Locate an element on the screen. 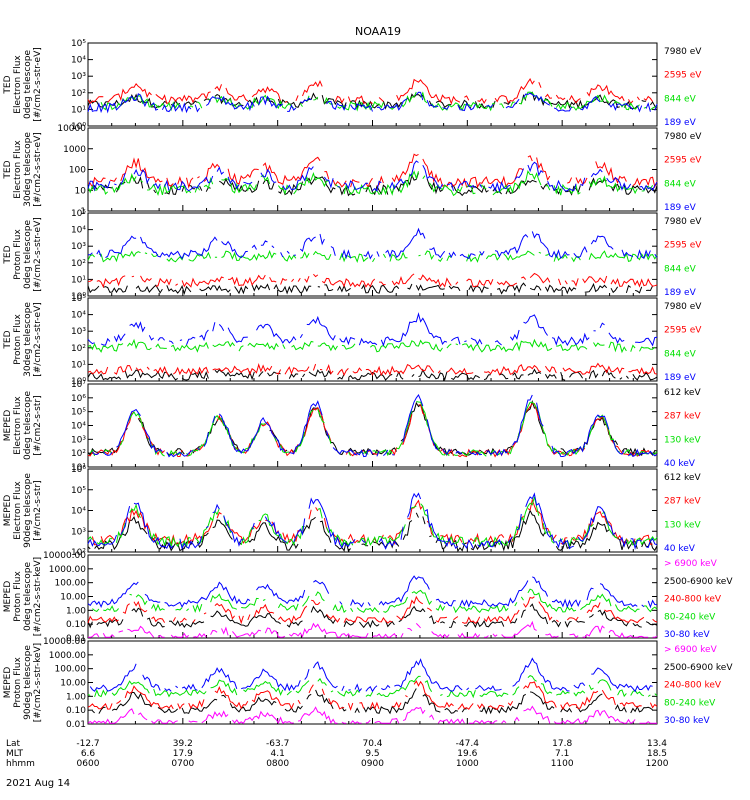  y-tick-label: 100.00 is located at coordinates (71, 670).